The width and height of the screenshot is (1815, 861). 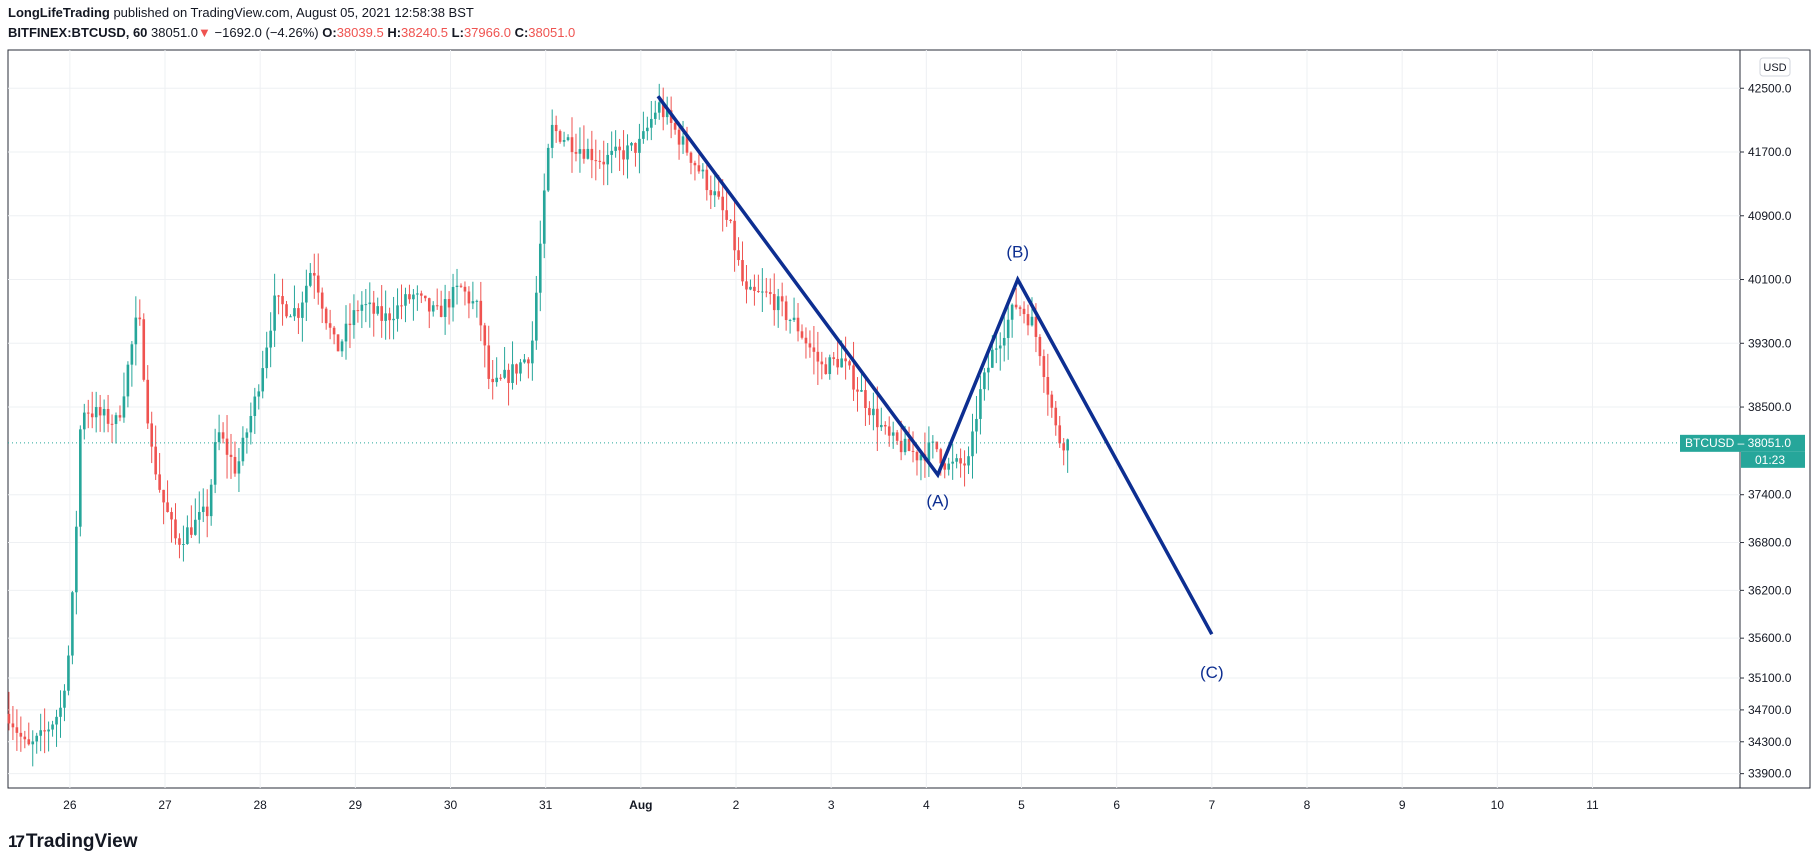 What do you see at coordinates (1212, 672) in the screenshot?
I see `wave-label: (C)` at bounding box center [1212, 672].